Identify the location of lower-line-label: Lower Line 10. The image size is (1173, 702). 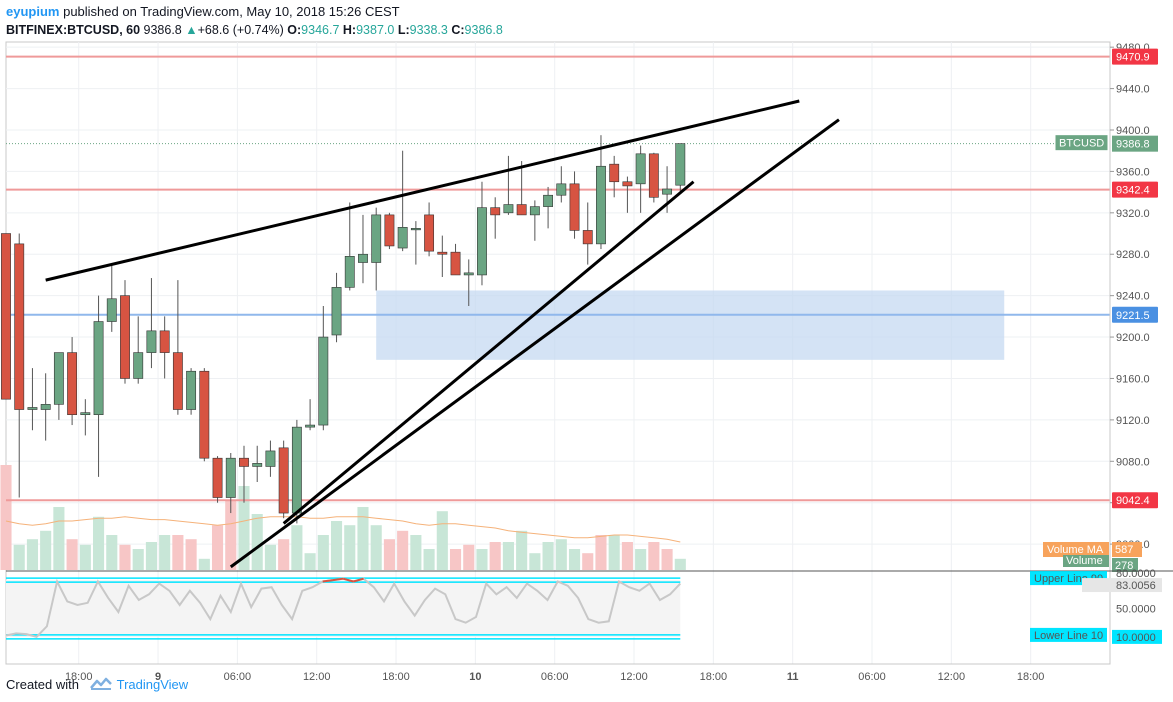
(1068, 636).